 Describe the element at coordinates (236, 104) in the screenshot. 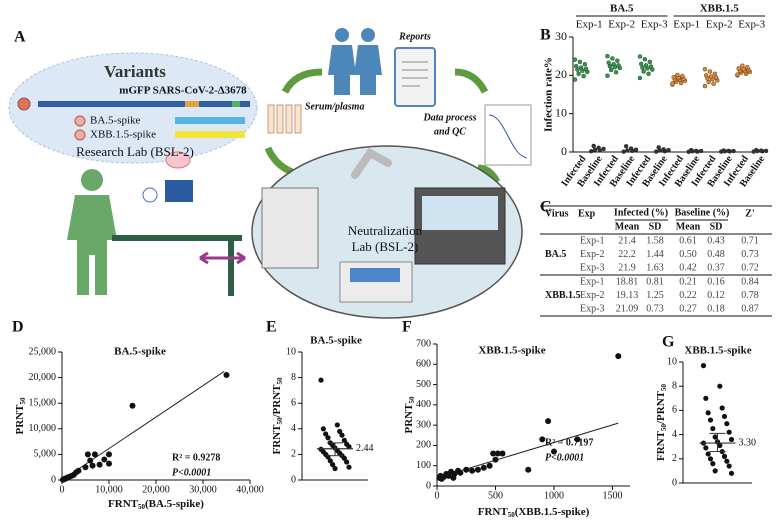

I see `genome-segment` at that location.